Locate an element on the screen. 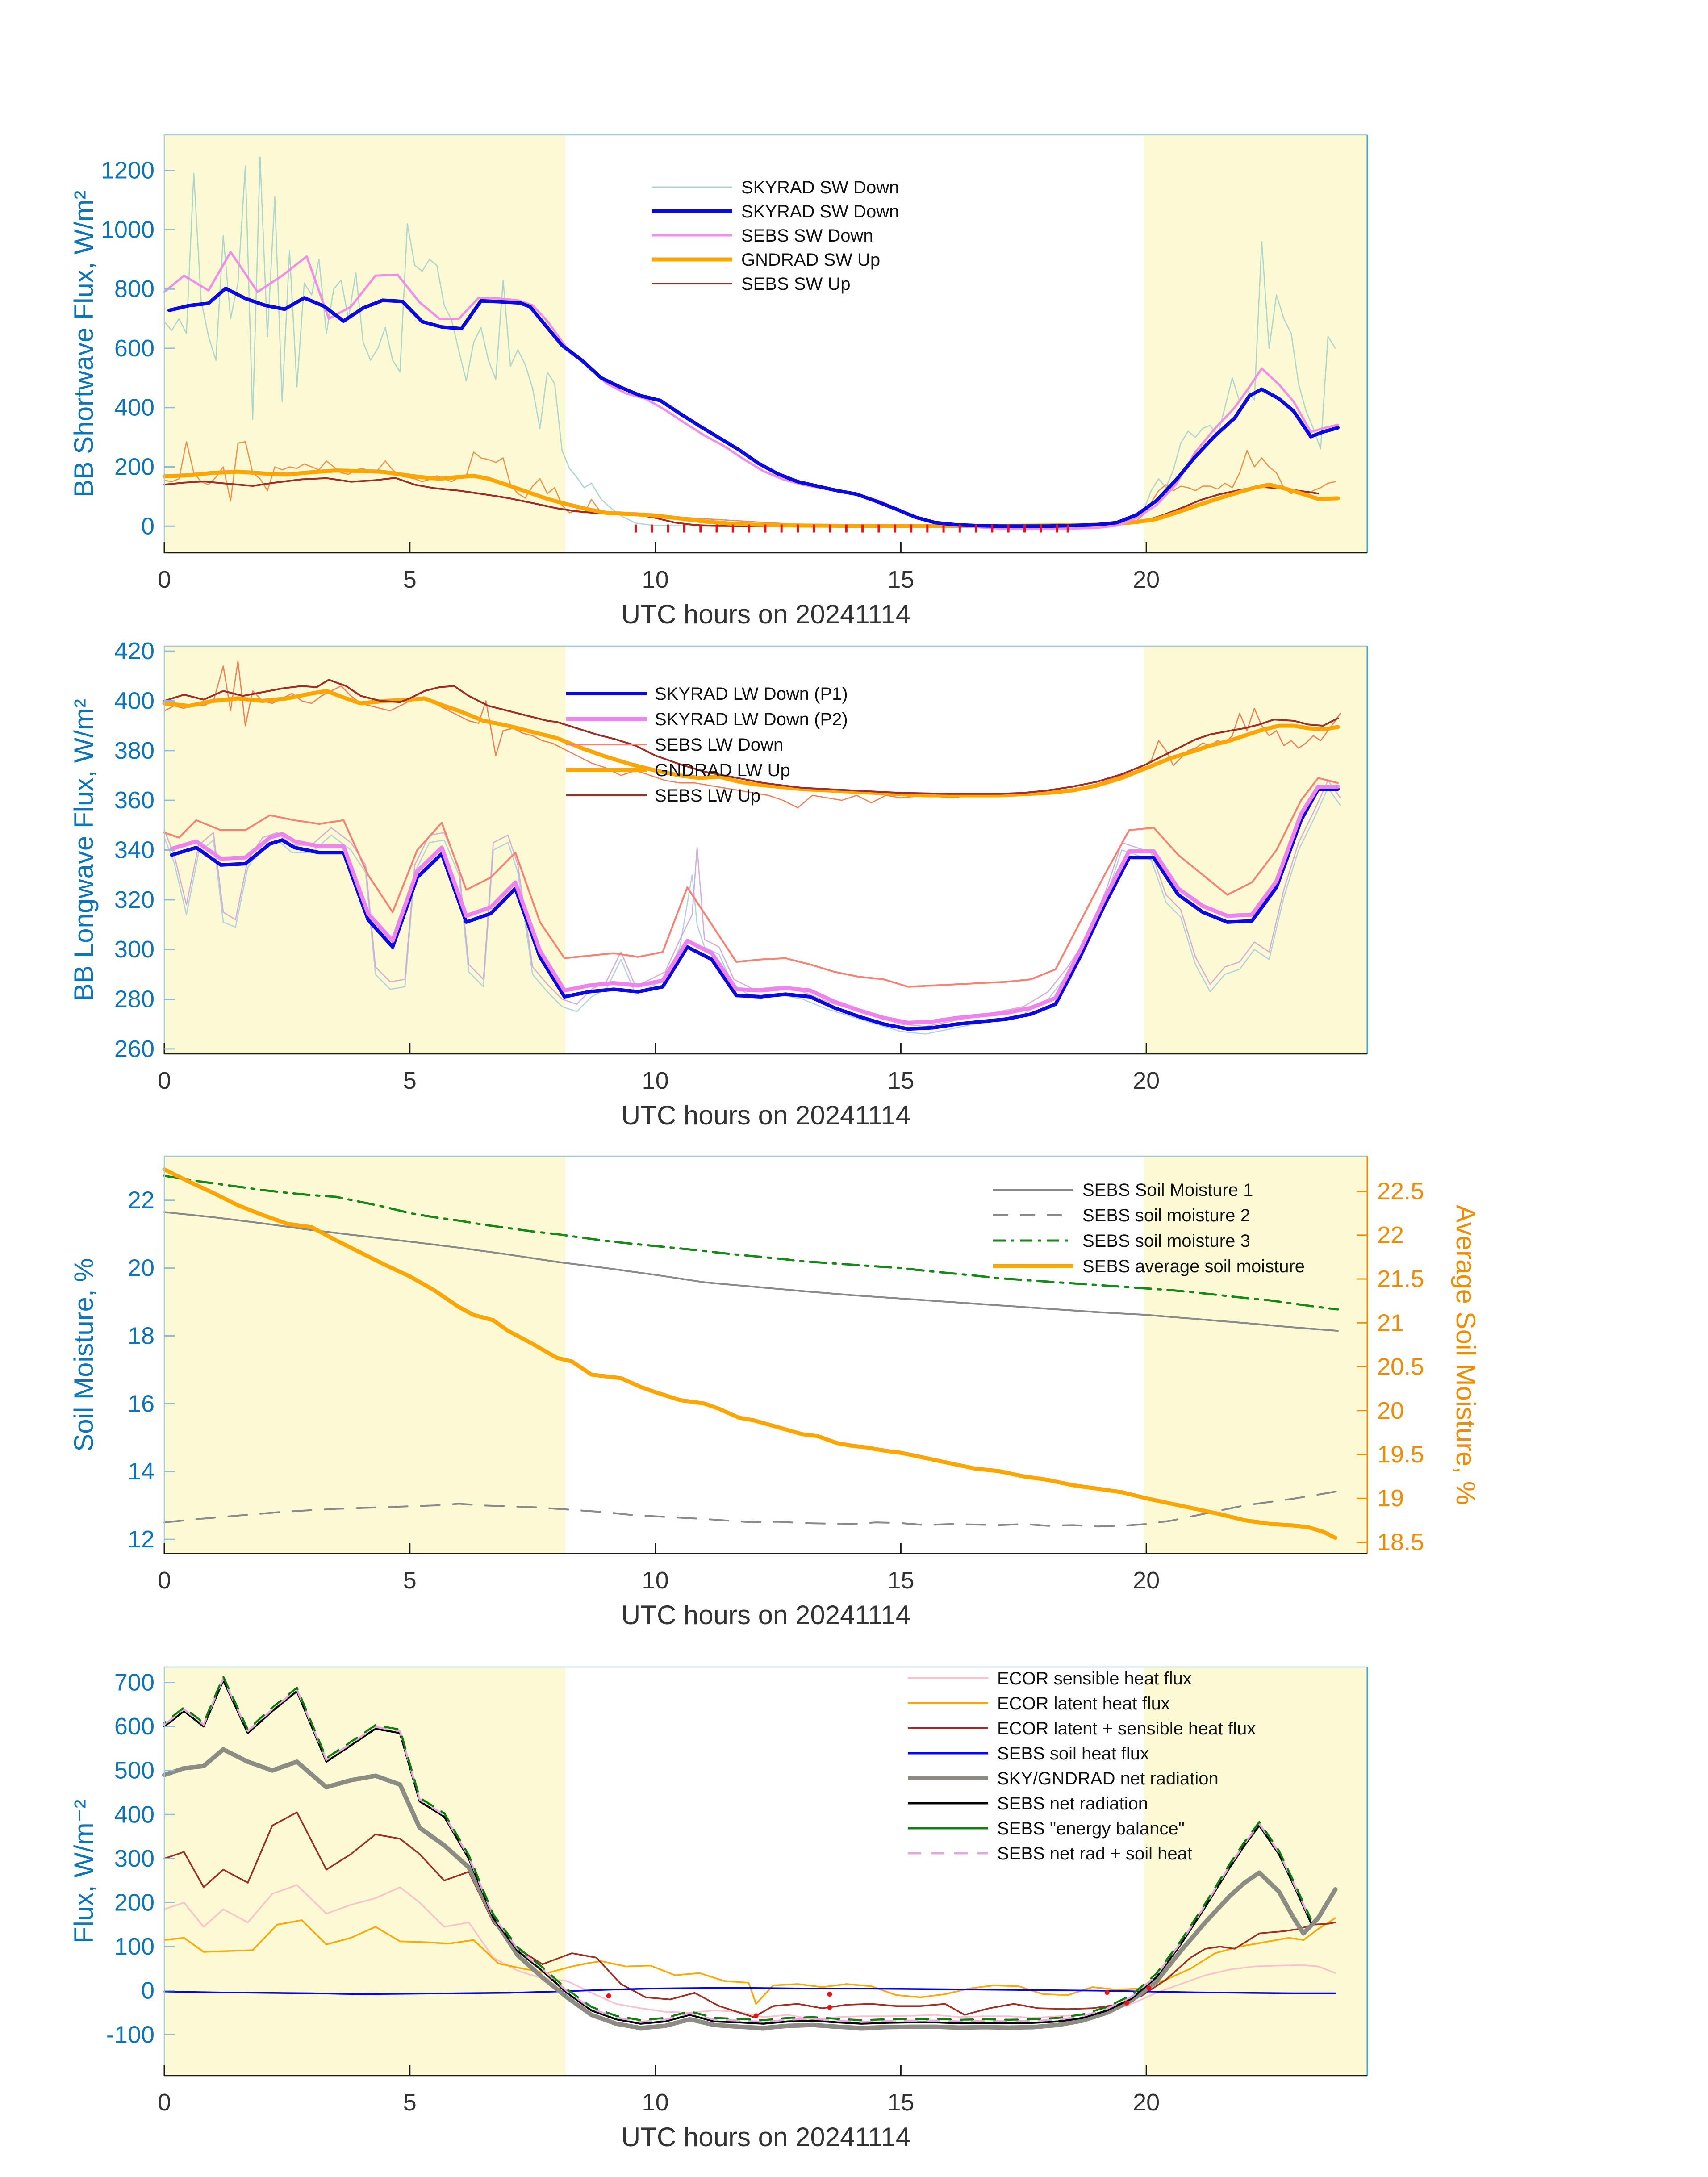 The image size is (1708, 2177). y-right-tick-label: 19 is located at coordinates (1390, 1498).